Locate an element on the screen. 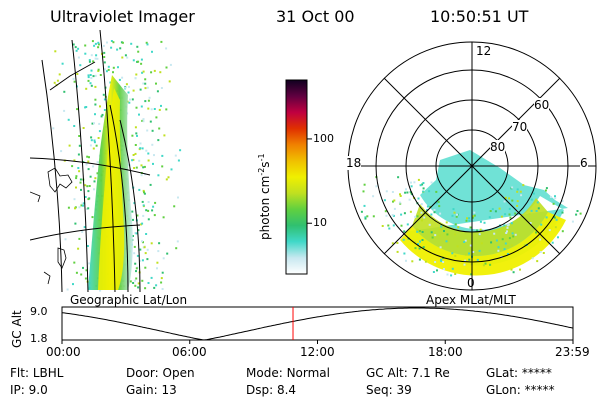 This screenshot has height=400, width=600. dsp-status: Dsp: 8.4 is located at coordinates (271, 390).